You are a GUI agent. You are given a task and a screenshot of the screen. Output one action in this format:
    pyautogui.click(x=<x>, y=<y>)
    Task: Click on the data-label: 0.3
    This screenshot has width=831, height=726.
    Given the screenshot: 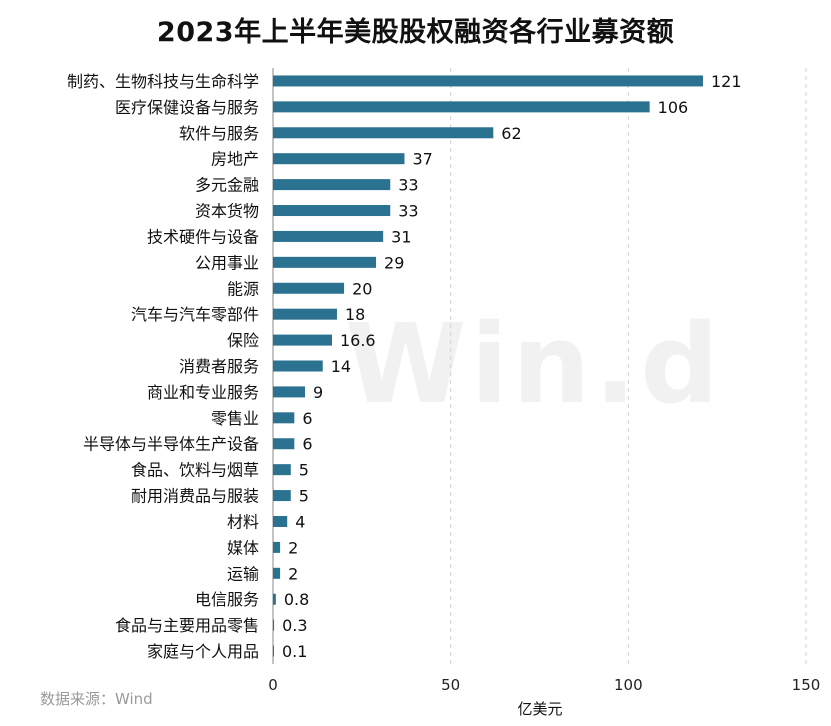 What is the action you would take?
    pyautogui.click(x=294, y=625)
    